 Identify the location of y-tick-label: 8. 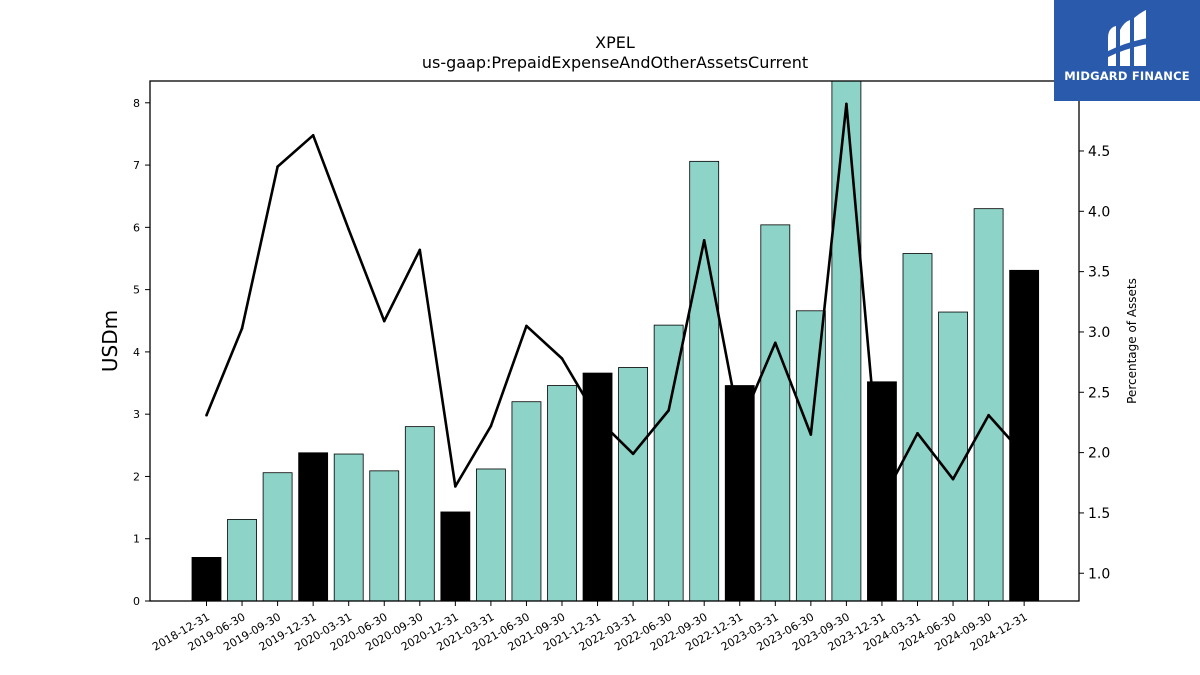
(136, 103).